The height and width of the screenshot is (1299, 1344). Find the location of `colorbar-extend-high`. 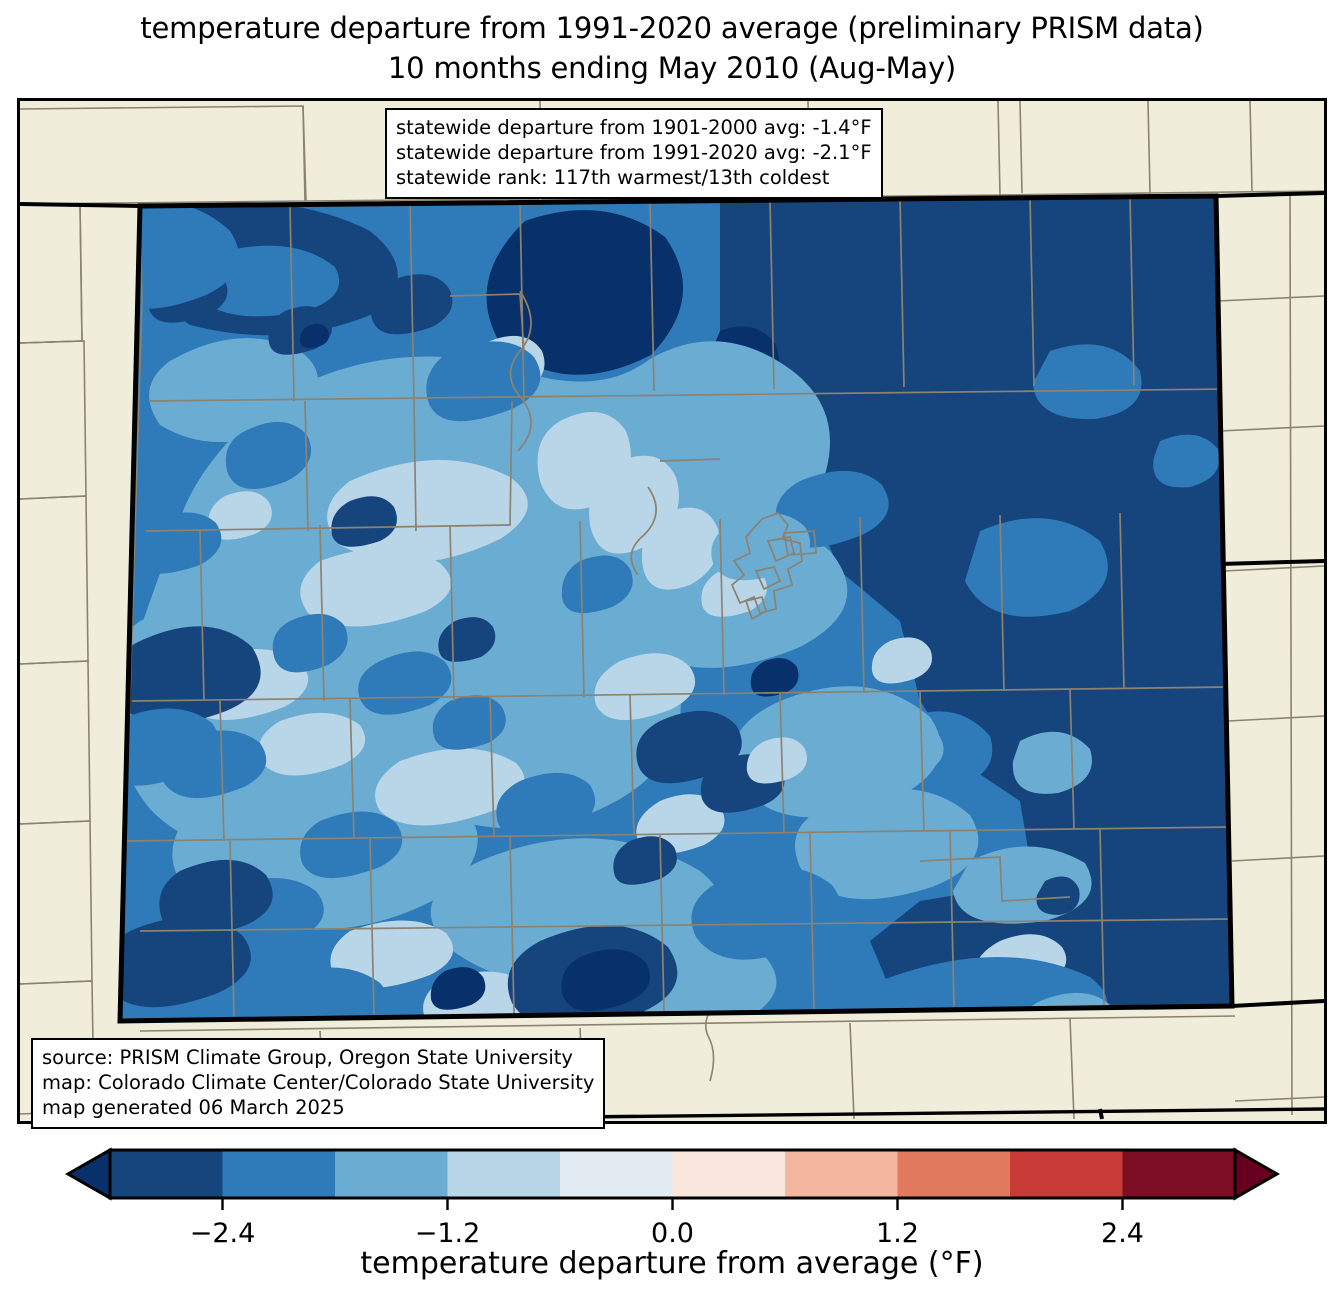

colorbar-extend-high is located at coordinates (1257, 1174).